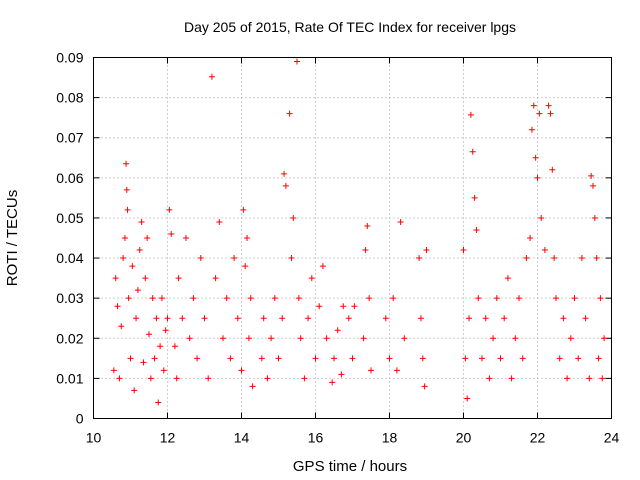  Describe the element at coordinates (69, 218) in the screenshot. I see `y-tick-label: 0.05` at that location.